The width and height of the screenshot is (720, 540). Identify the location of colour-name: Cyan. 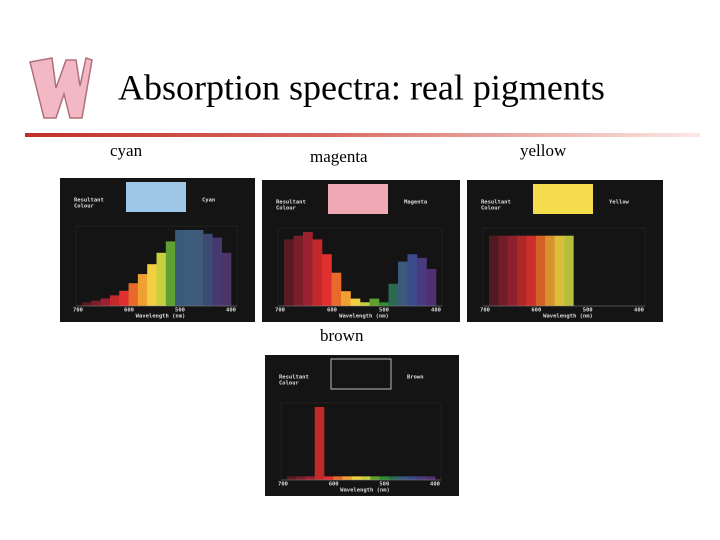
(208, 201).